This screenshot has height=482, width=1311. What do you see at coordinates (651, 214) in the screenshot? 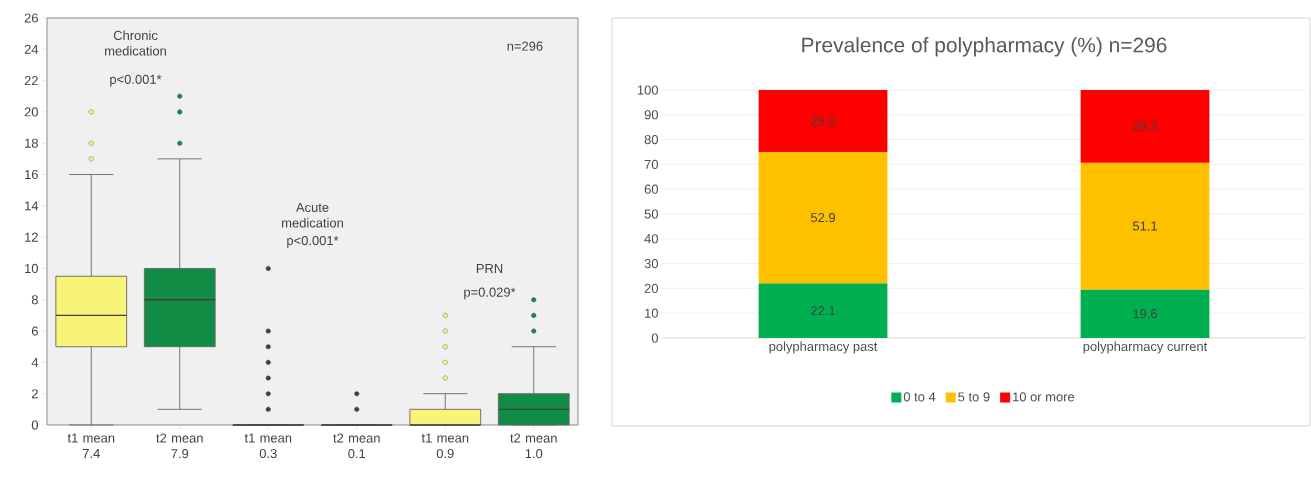
I see `y-tick-label: 50` at bounding box center [651, 214].